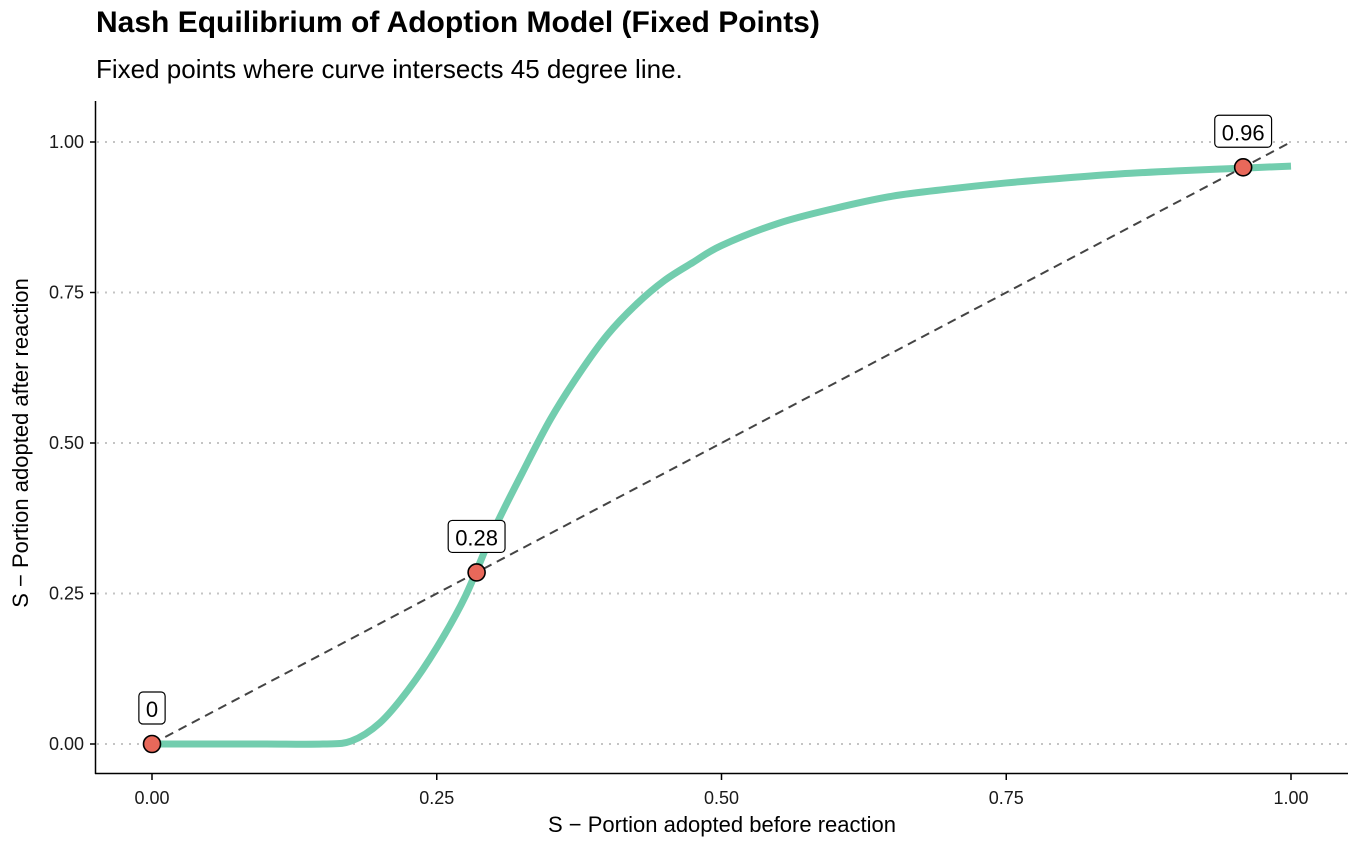  Describe the element at coordinates (66, 744) in the screenshot. I see `y-tick-label: 0.00` at that location.